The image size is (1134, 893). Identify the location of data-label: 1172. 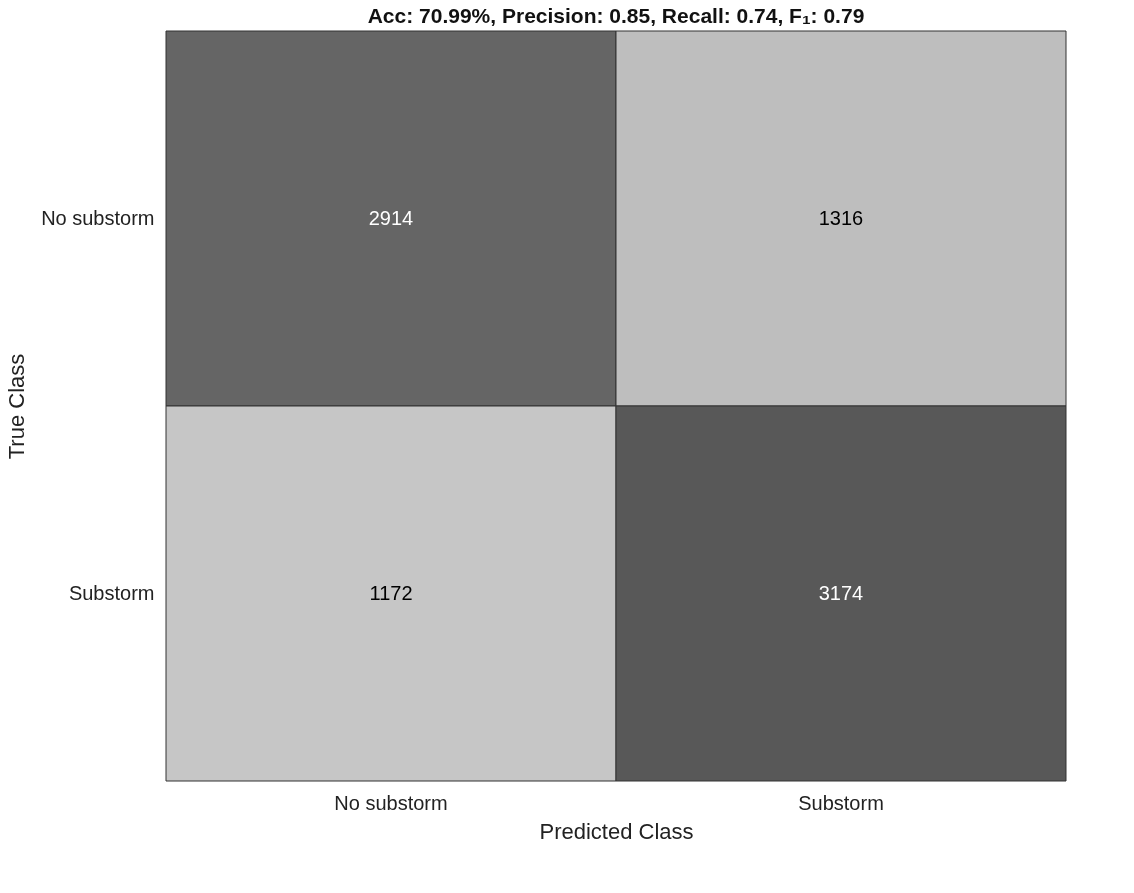
(391, 592).